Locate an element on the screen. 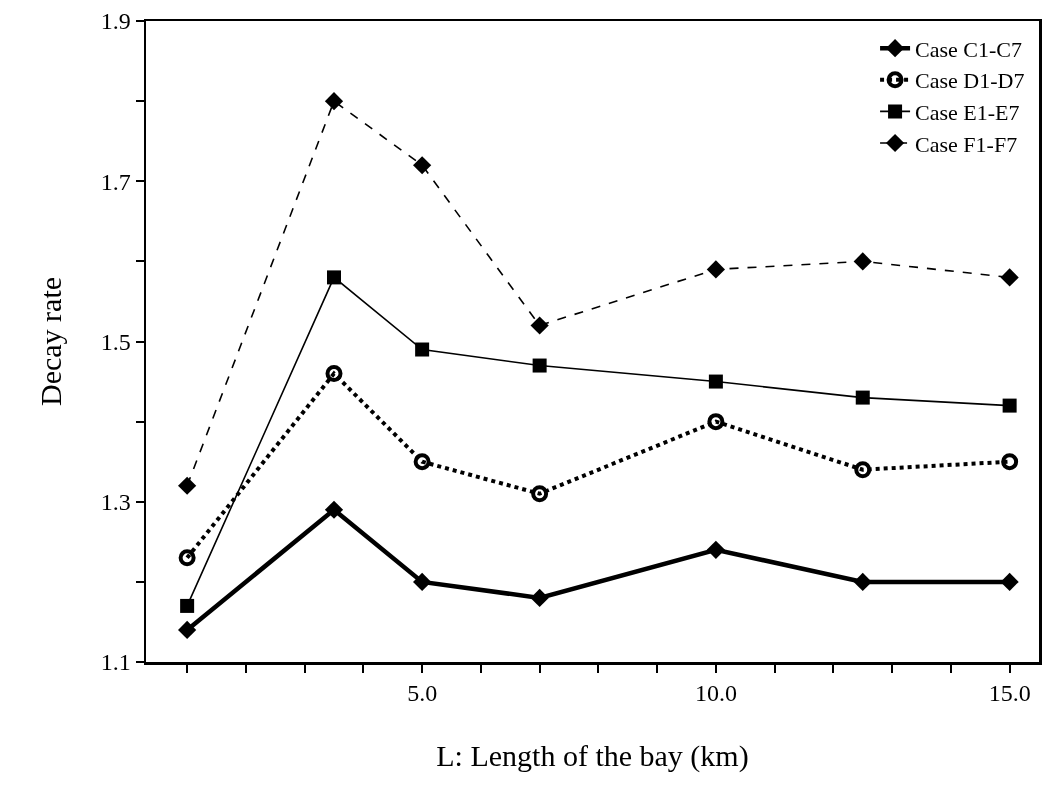 This screenshot has height=798, width=1047. legend-label: Case E1-E7 is located at coordinates (967, 112).